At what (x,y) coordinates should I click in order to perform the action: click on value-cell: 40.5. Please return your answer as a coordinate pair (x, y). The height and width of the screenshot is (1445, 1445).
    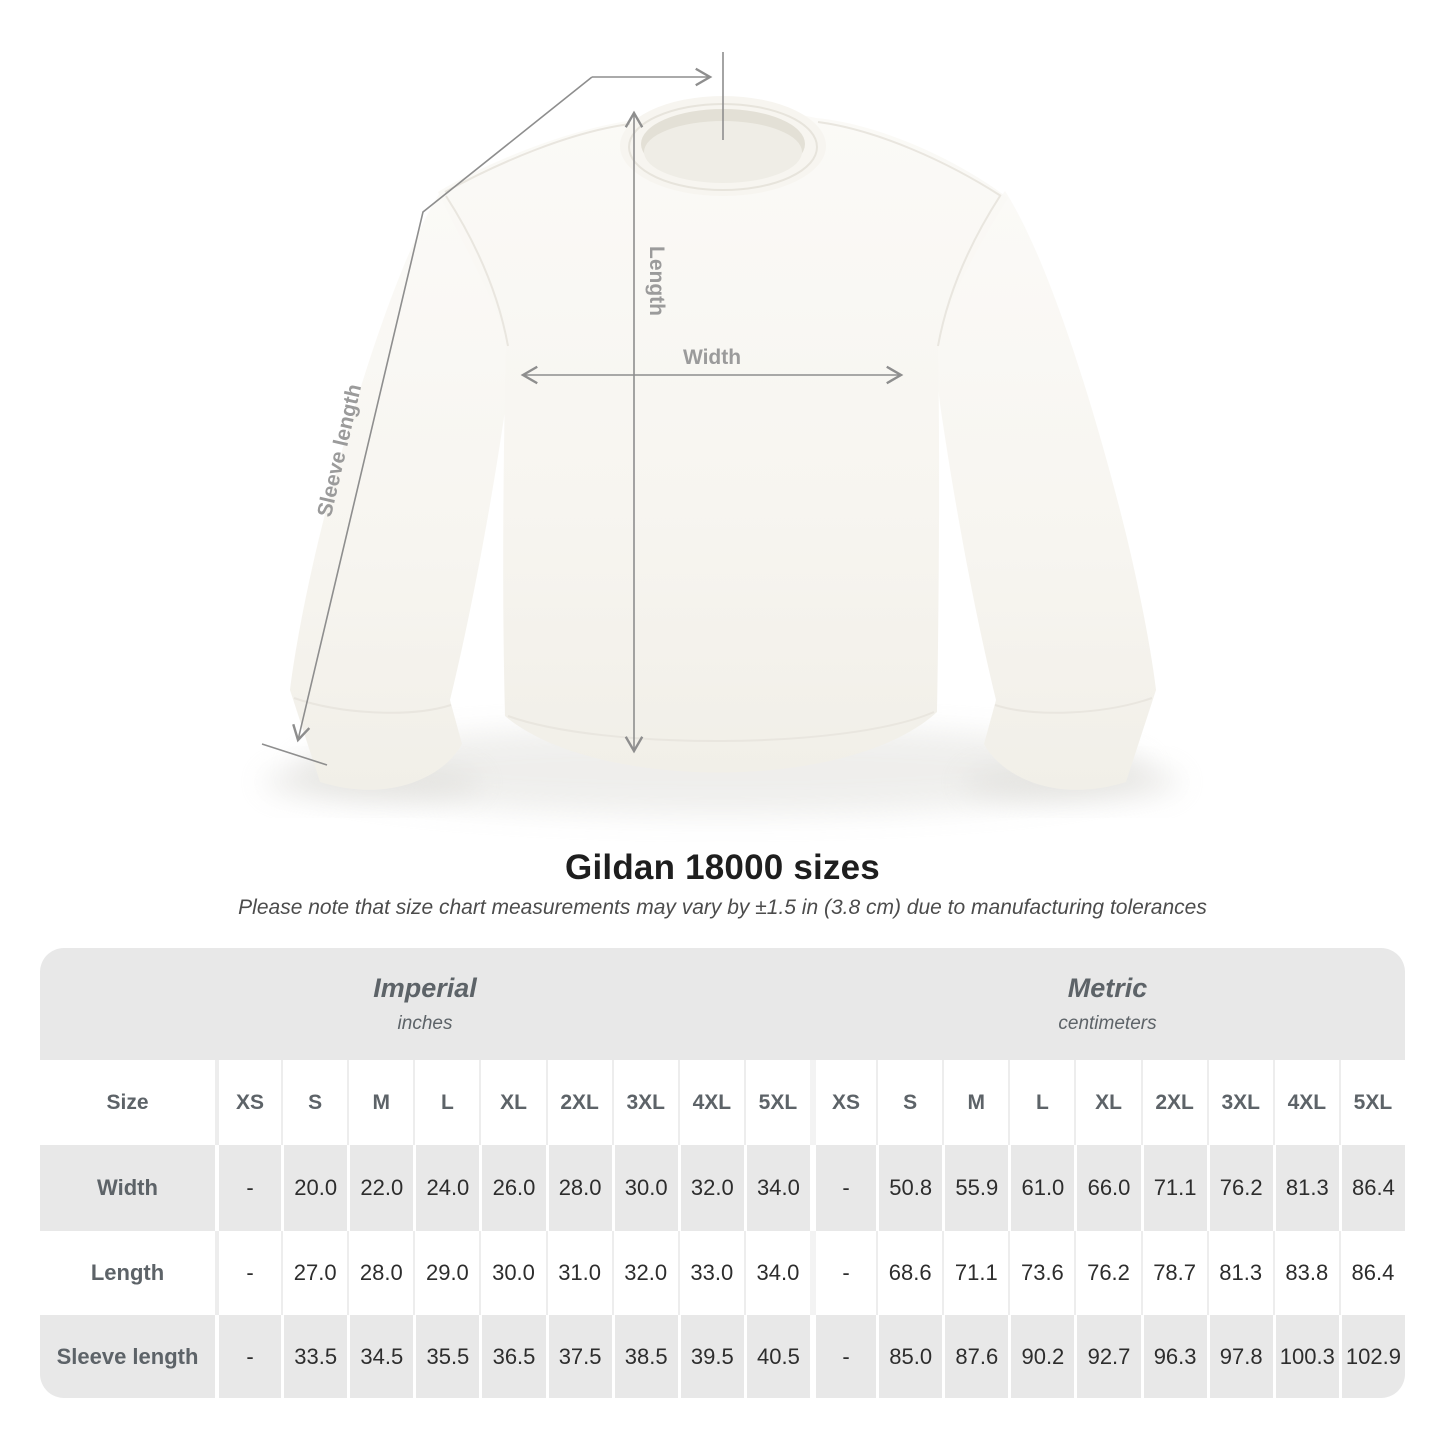
    Looking at the image, I should click on (776, 1356).